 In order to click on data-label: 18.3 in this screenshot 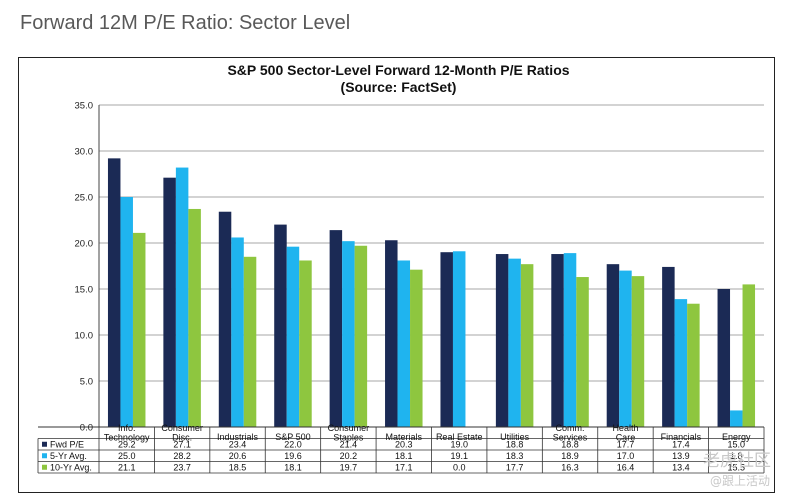, I will do `click(515, 456)`.